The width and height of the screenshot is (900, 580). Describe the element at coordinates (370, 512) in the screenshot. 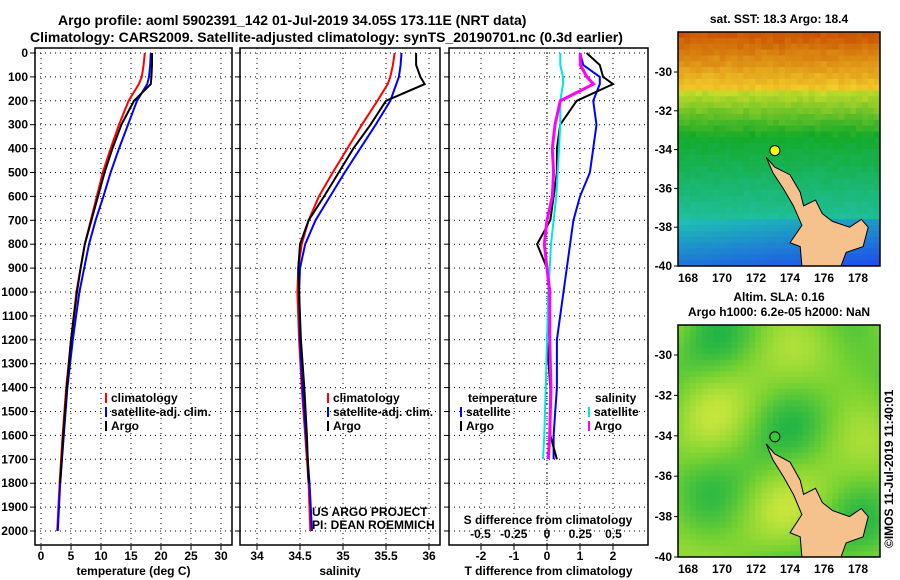

I see `project-credit: US ARGO PROJECT` at that location.